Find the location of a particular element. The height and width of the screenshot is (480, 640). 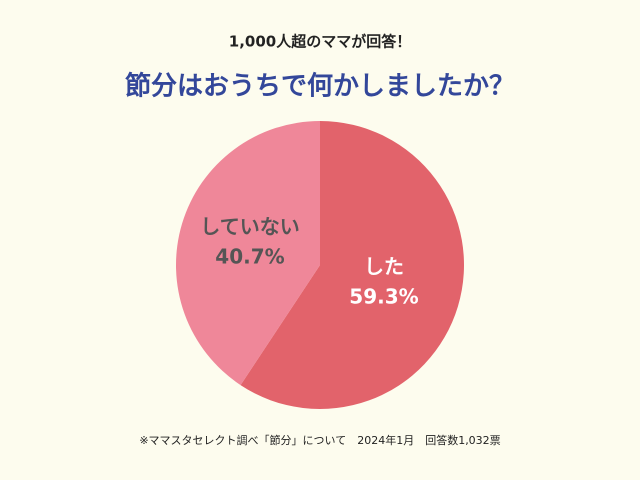

slice-value: 40.7% is located at coordinates (249, 257).